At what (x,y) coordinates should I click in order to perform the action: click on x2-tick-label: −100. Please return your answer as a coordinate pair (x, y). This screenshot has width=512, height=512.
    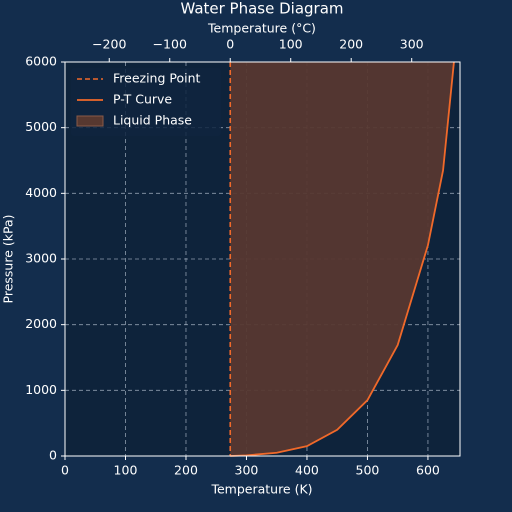
    Looking at the image, I should click on (170, 44).